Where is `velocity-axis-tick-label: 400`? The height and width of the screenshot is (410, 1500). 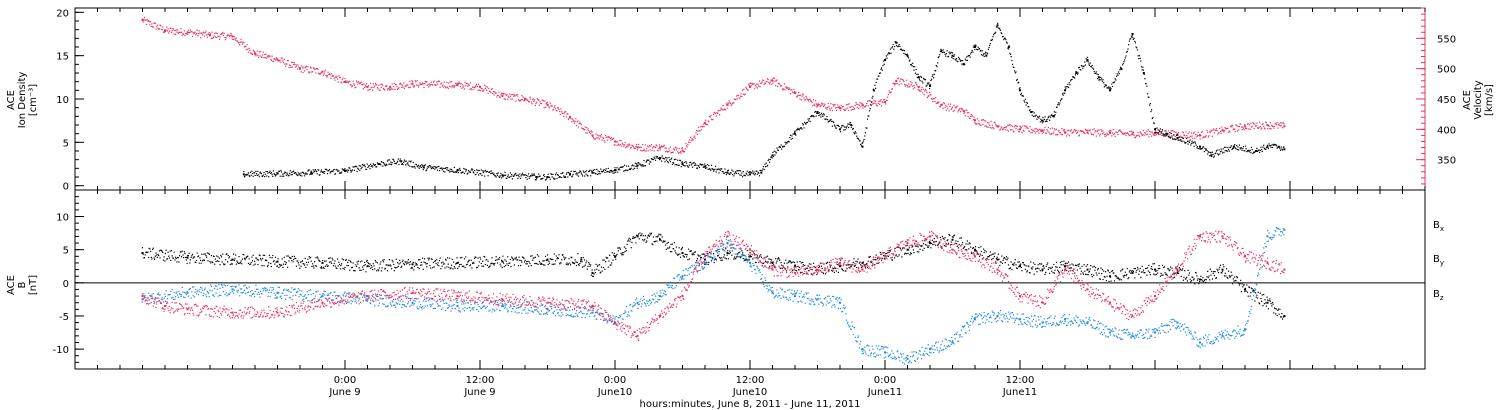
velocity-axis-tick-label: 400 is located at coordinates (1446, 130).